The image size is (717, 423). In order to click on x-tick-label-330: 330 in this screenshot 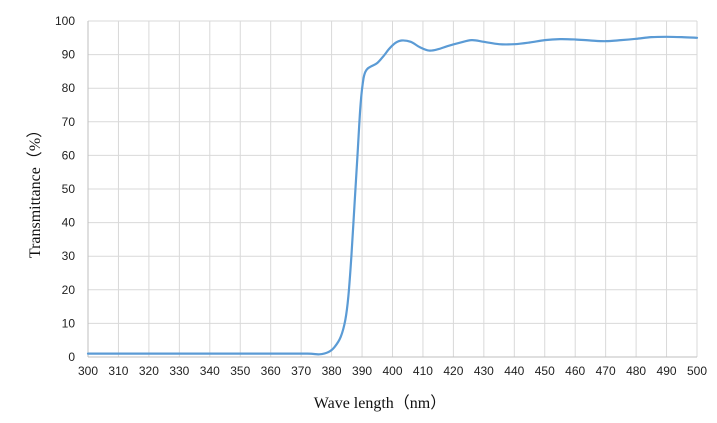, I will do `click(179, 371)`.